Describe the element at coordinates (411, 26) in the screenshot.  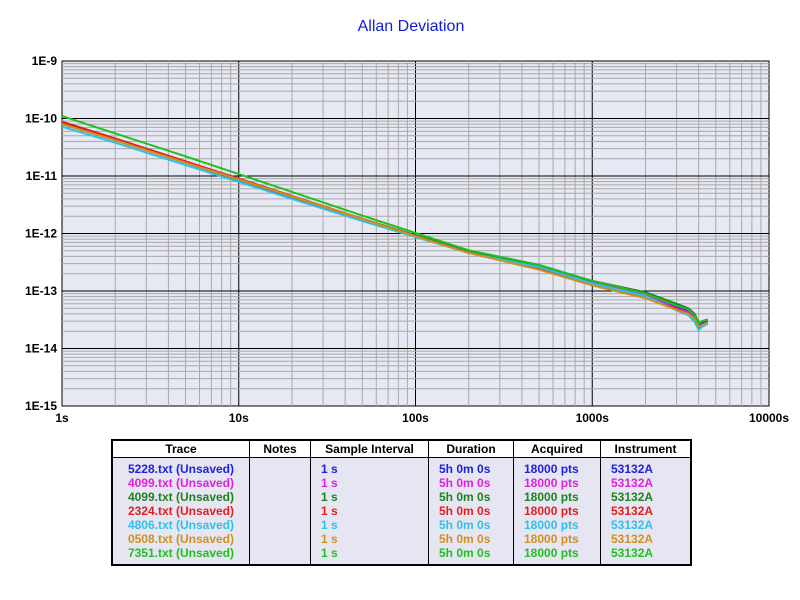
I see `chart-title: Allan Deviation` at that location.